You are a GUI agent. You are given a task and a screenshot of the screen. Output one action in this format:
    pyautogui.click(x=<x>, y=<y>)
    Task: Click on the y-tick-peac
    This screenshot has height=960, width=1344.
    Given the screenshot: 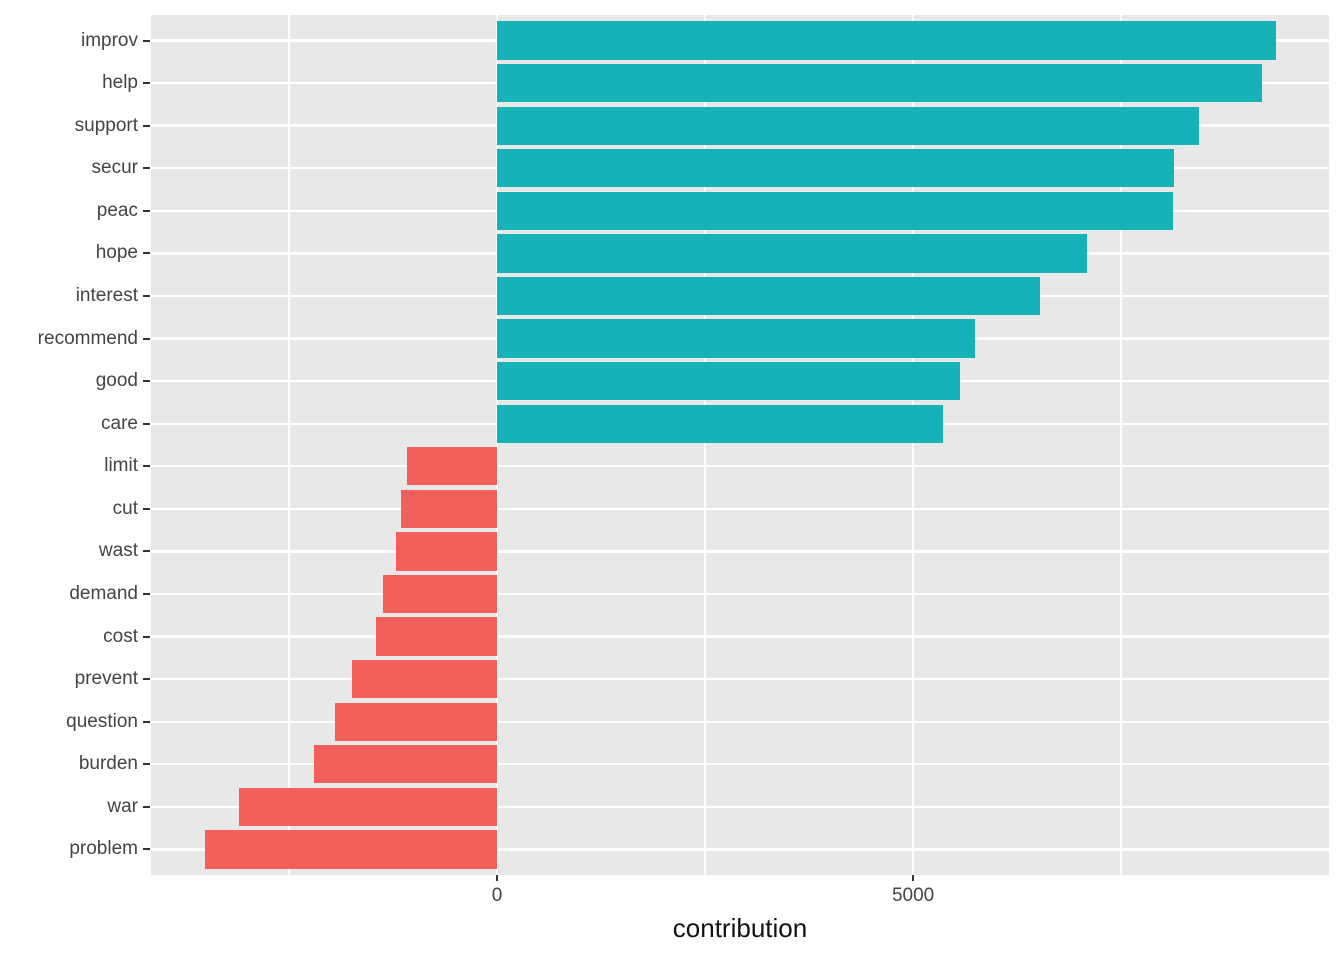 What is the action you would take?
    pyautogui.click(x=146, y=210)
    